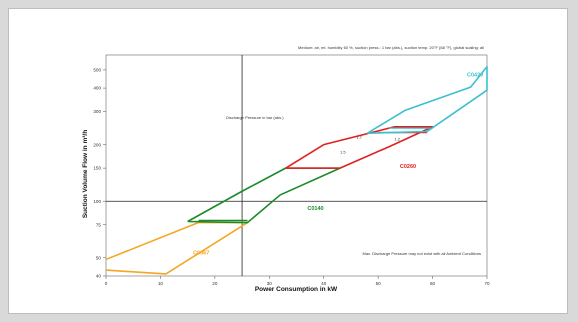 This screenshot has height=322, width=578. Describe the element at coordinates (97, 69) in the screenshot. I see `y-tick-label: 500` at that location.